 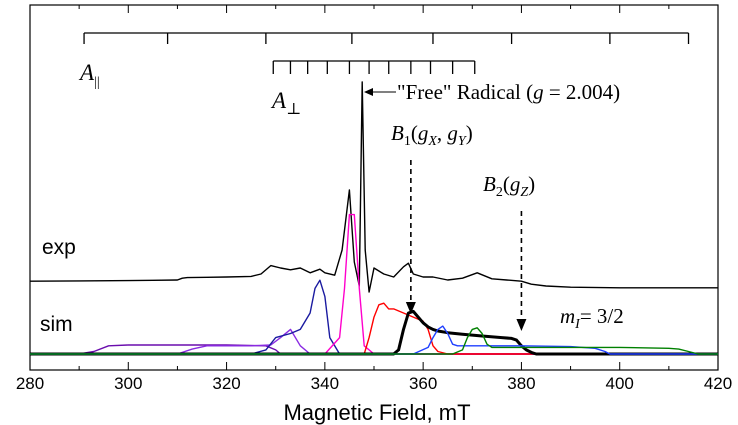 What do you see at coordinates (407, 141) in the screenshot?
I see `b1-index: 1` at bounding box center [407, 141].